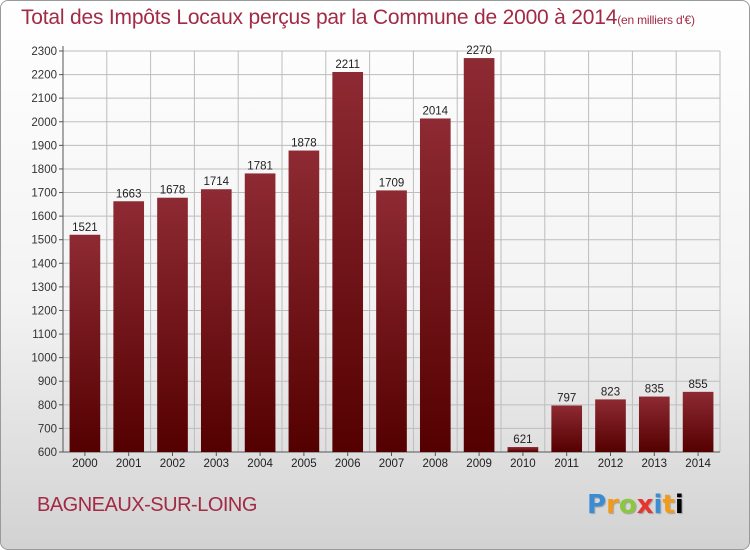 The width and height of the screenshot is (750, 550). What do you see at coordinates (85, 228) in the screenshot?
I see `bar-value-label: 1521` at bounding box center [85, 228].